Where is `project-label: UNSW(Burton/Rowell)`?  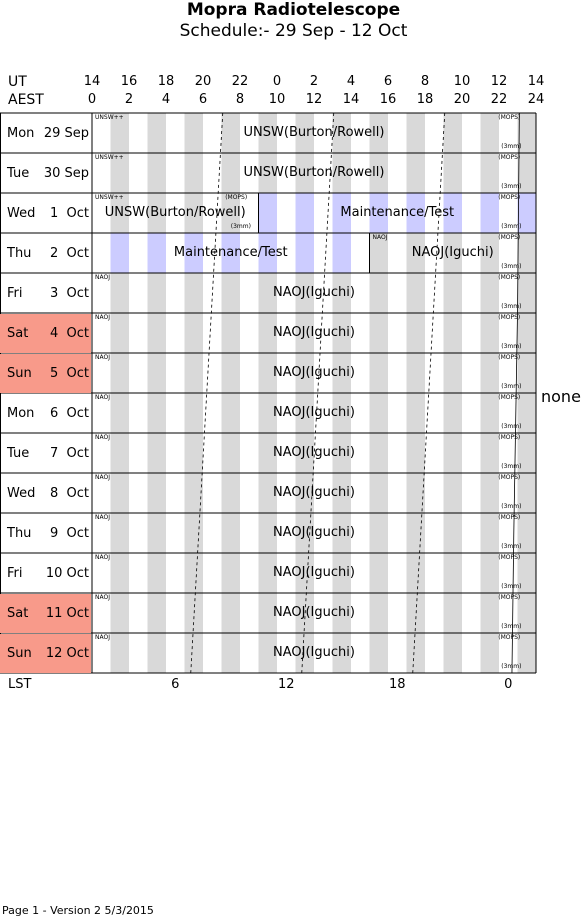 project-label: UNSW(Burton/Rowell) is located at coordinates (314, 132).